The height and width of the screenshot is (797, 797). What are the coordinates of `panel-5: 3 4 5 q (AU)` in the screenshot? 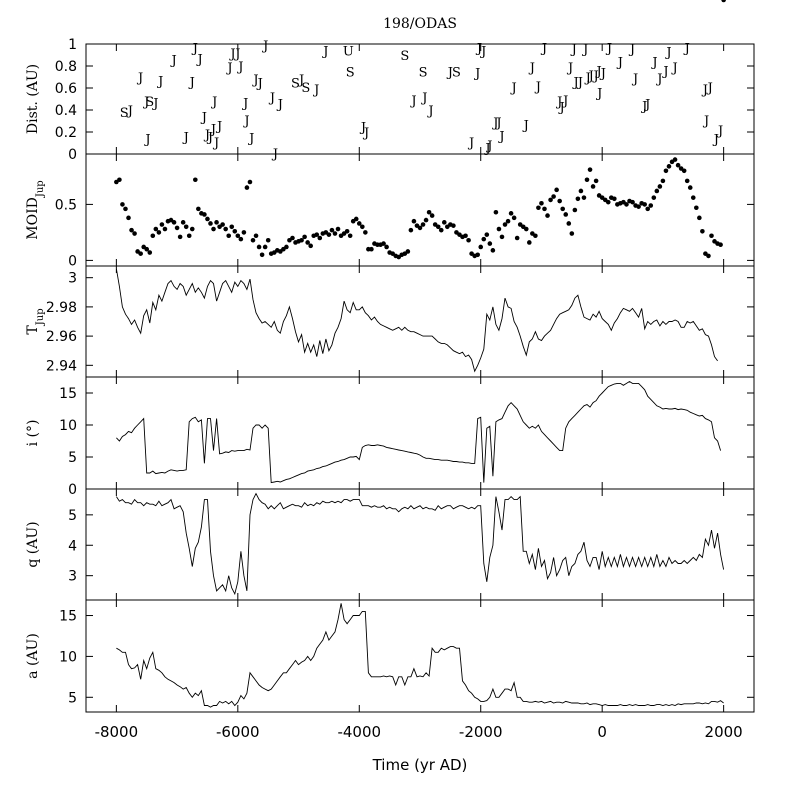 It's located at (390, 544).